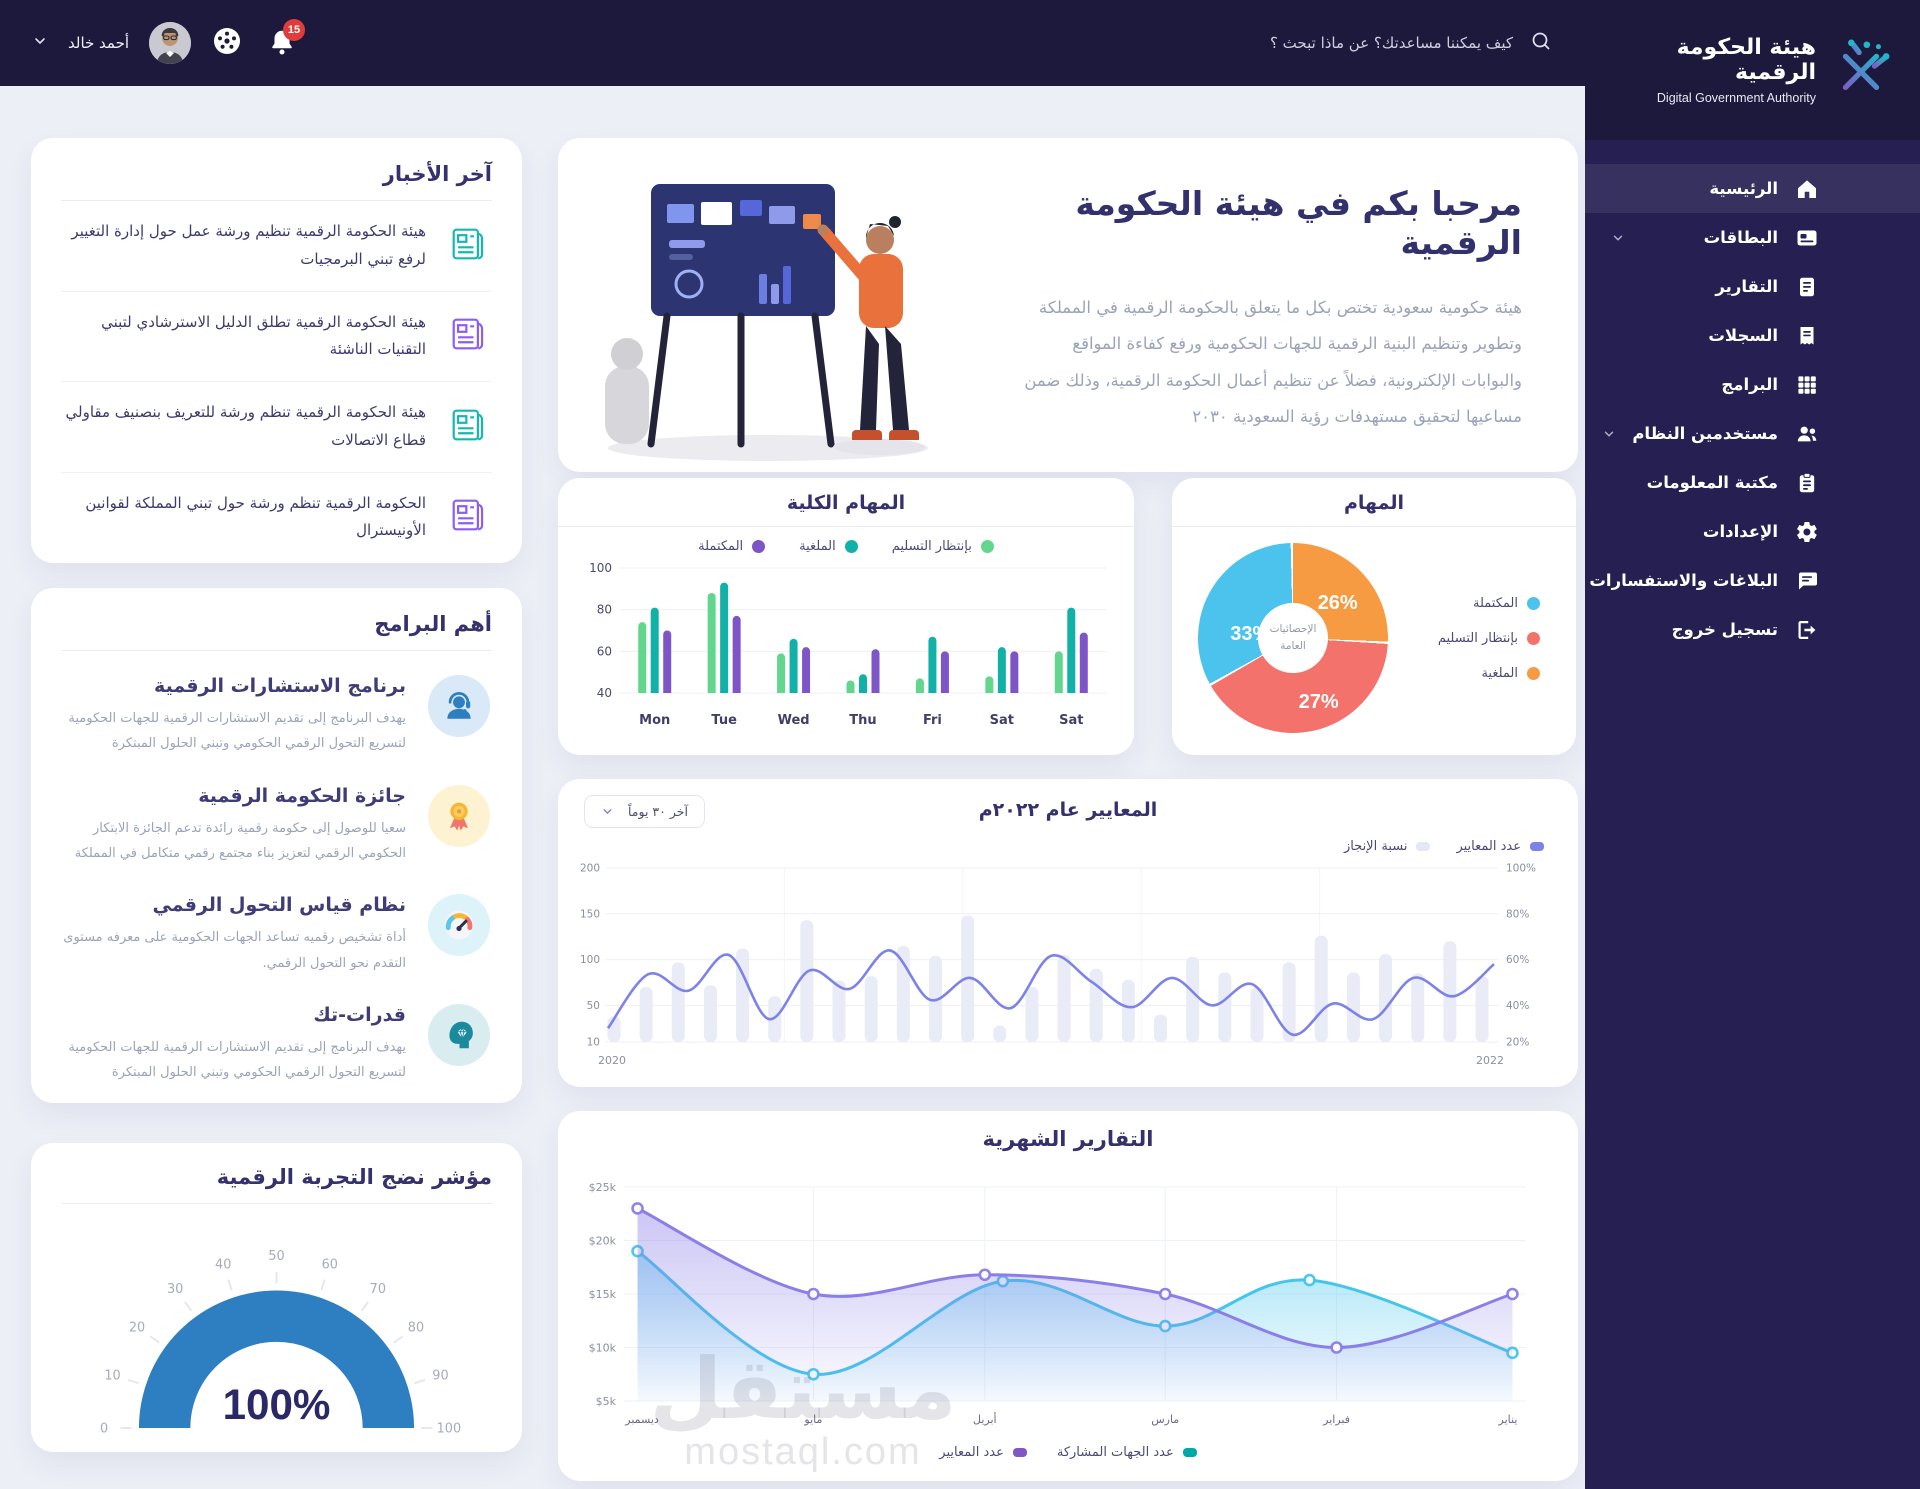 The width and height of the screenshot is (1920, 1489). I want to click on user-name: أحمد خالد, so click(99, 43).